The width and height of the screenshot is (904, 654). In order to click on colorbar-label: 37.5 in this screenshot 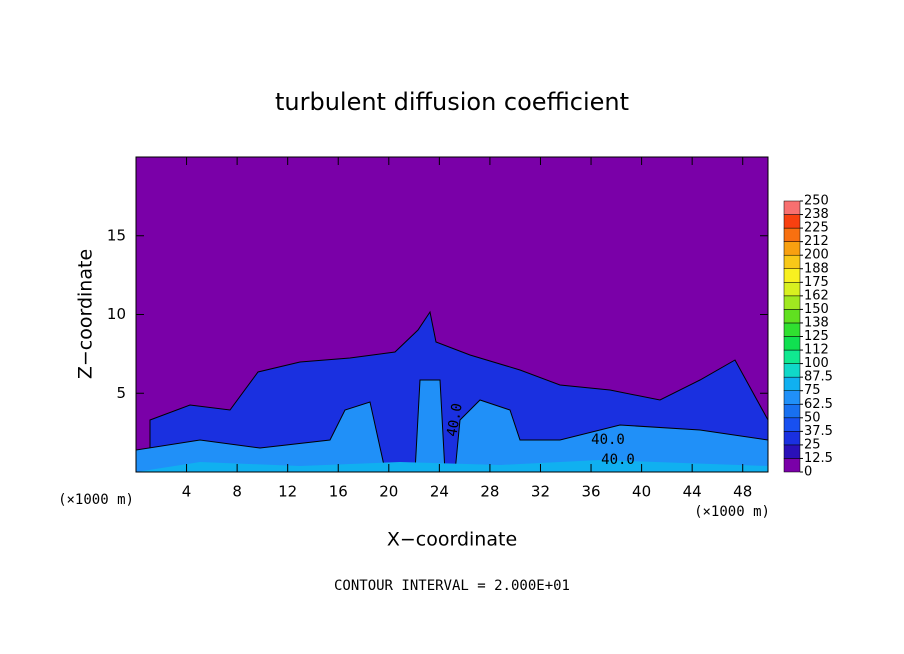, I will do `click(818, 431)`.